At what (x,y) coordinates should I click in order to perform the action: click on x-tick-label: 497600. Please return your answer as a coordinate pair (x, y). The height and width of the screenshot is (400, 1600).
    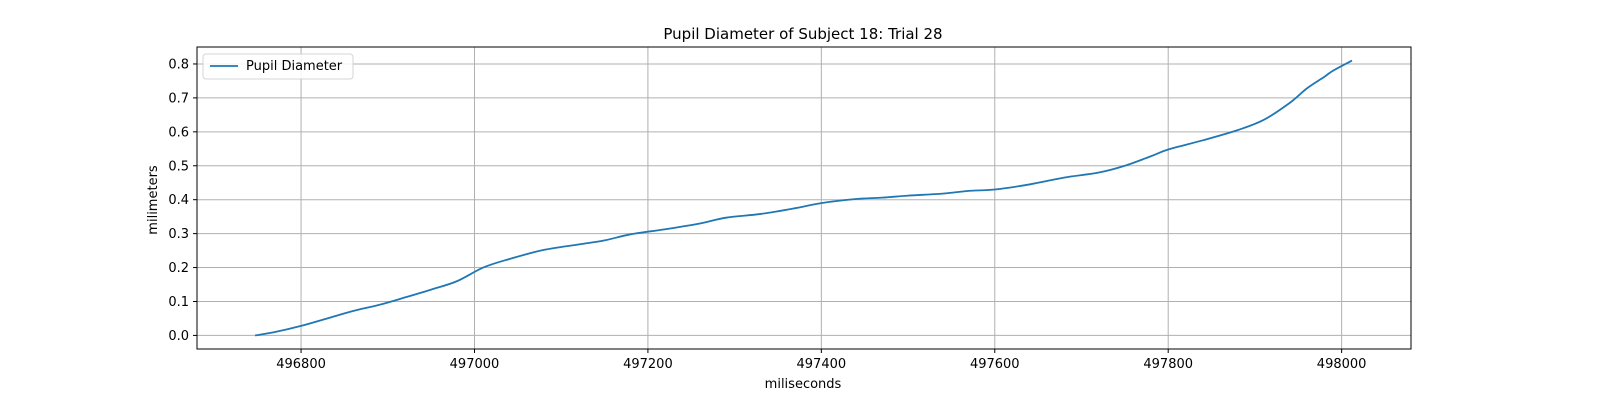
    Looking at the image, I should click on (995, 364).